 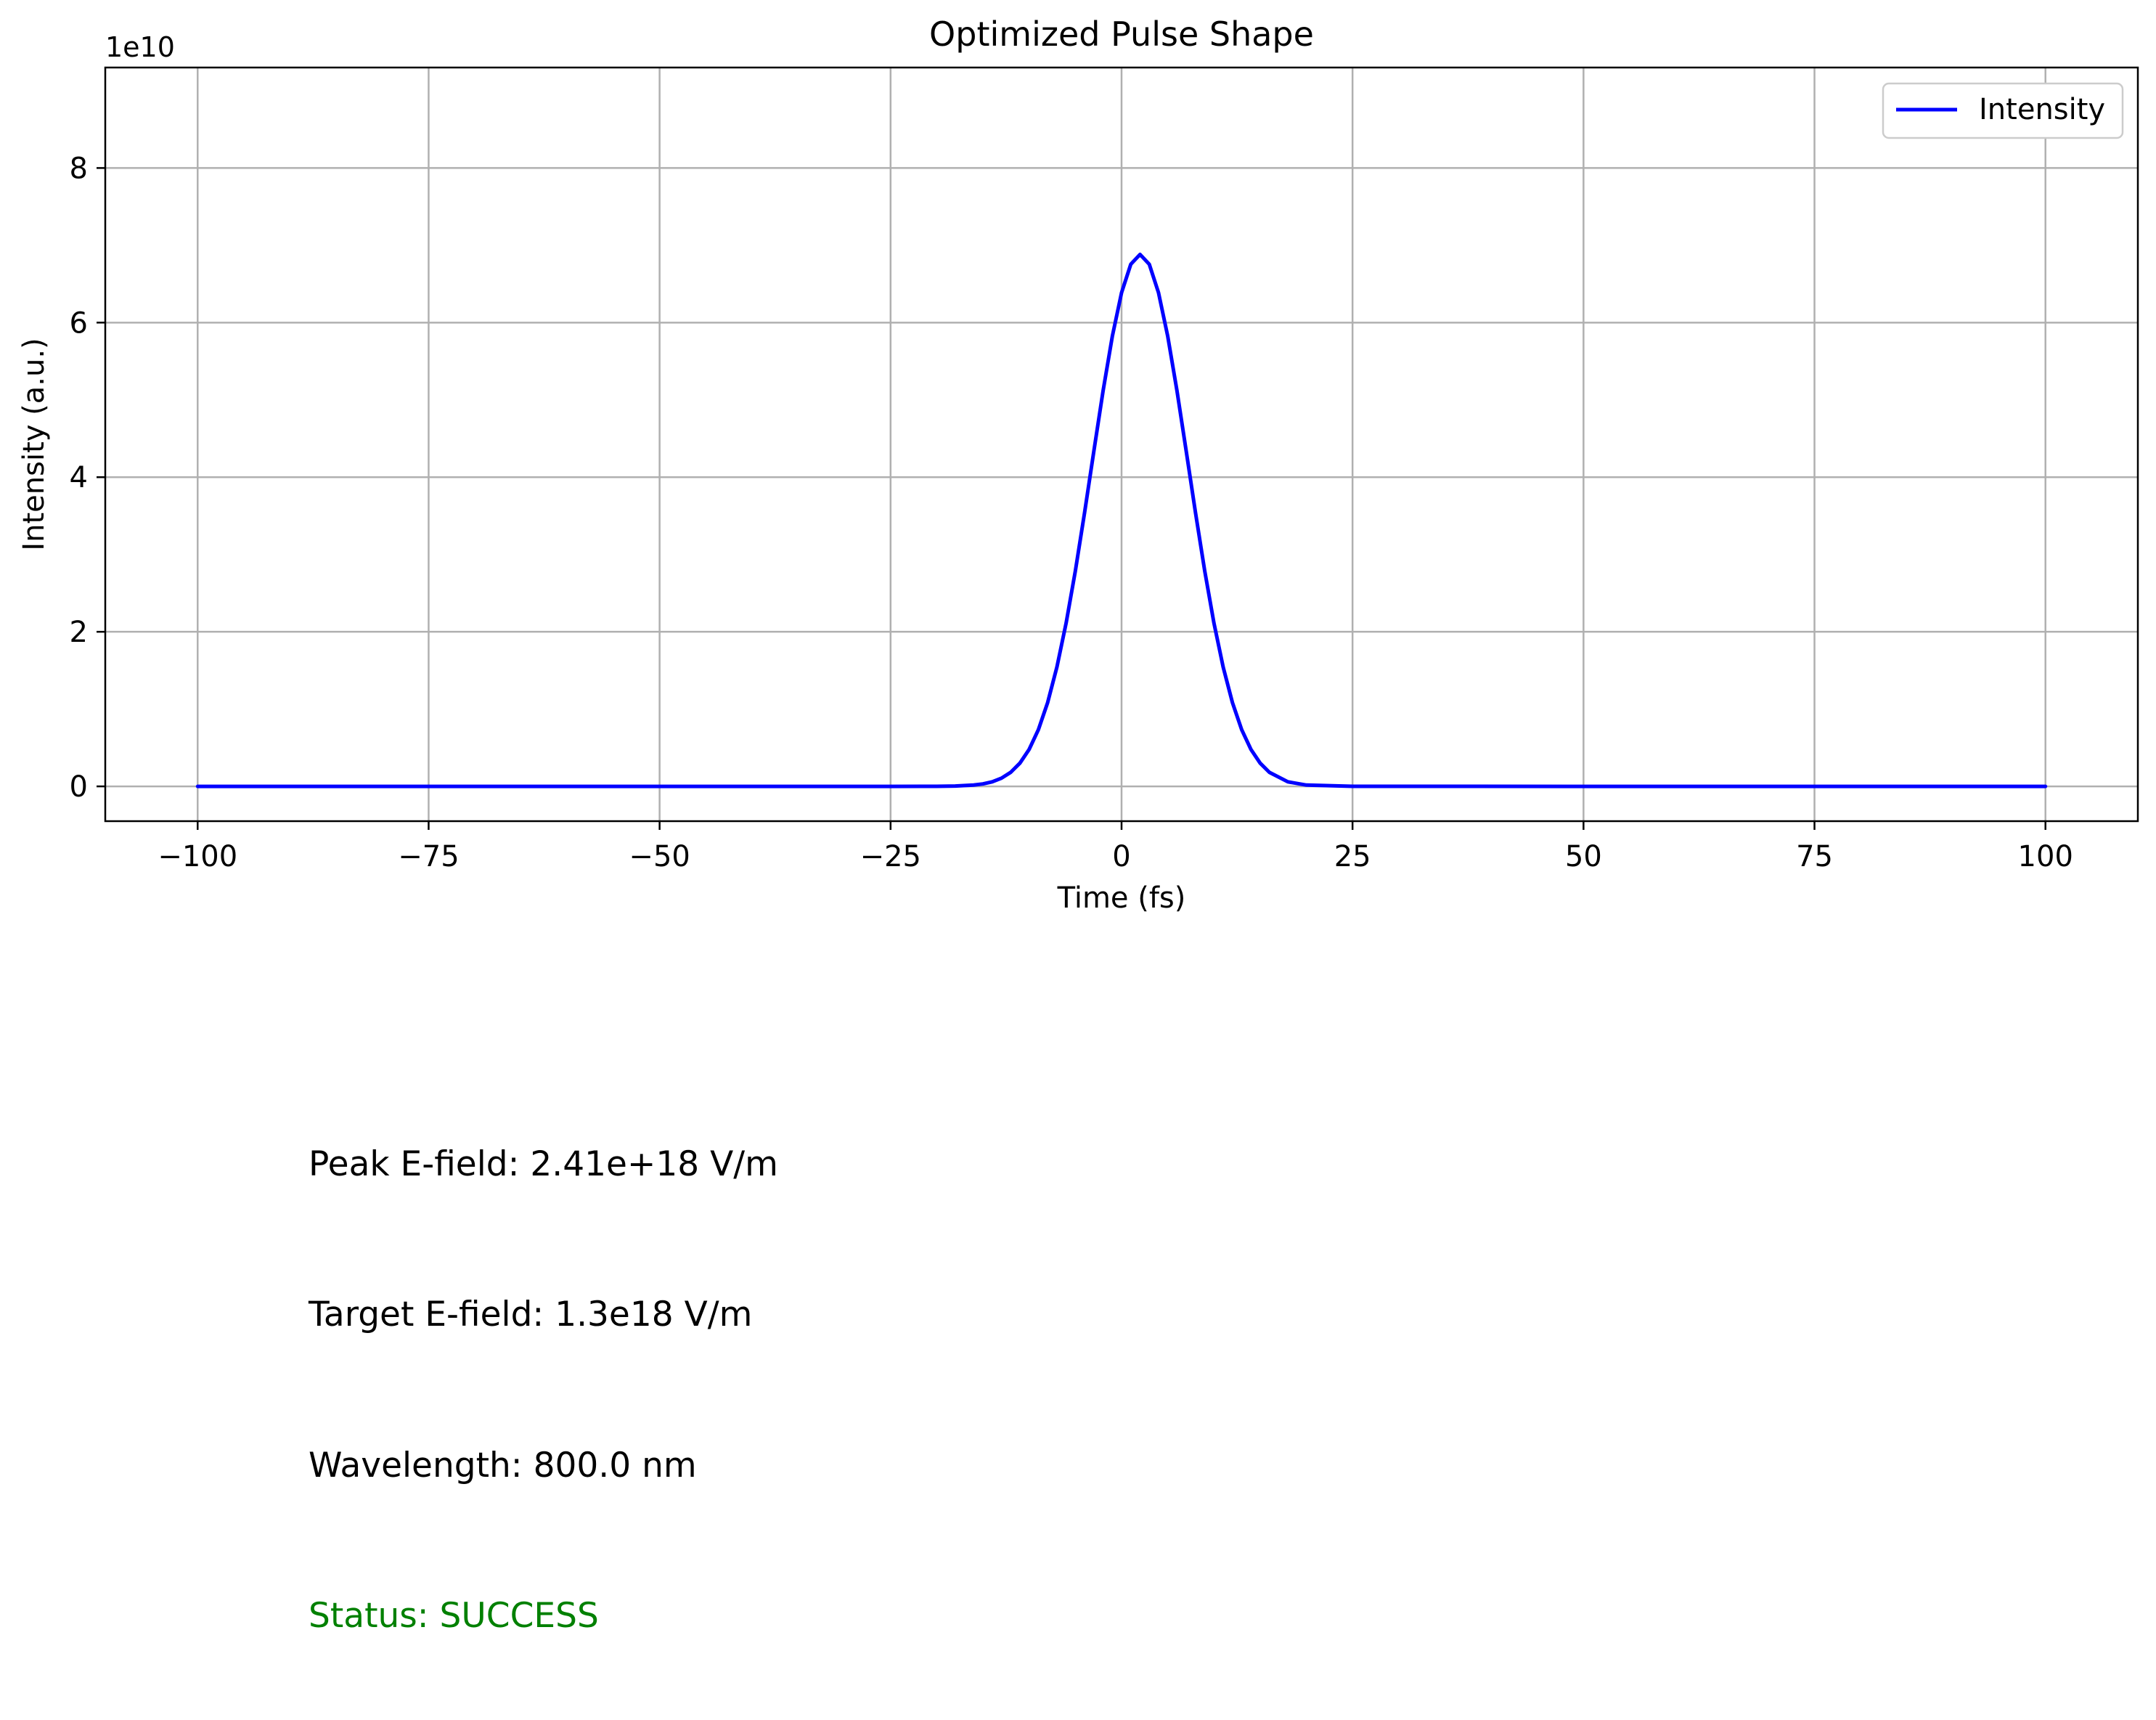 I want to click on wavelength-text: Wavelength: 800.0 nm, so click(x=503, y=1465).